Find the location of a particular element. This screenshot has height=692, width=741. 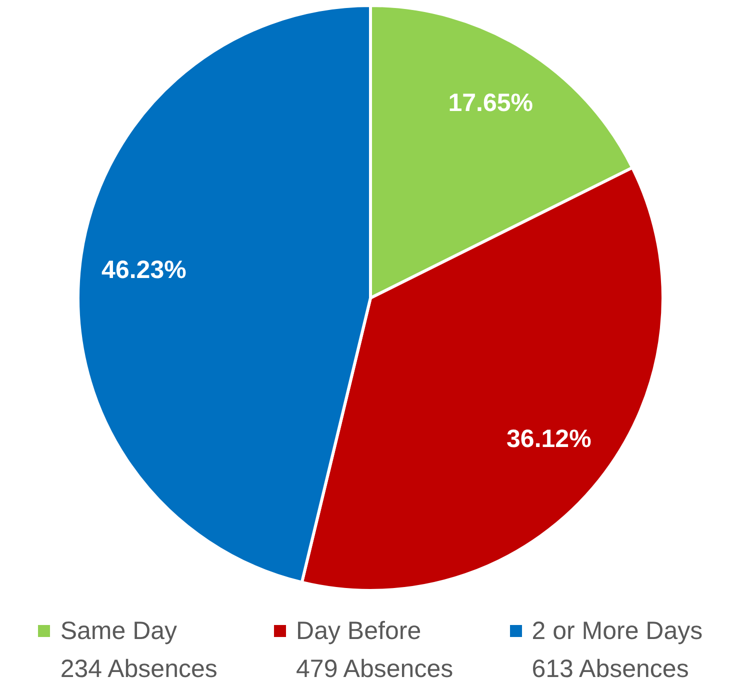

legend-label: Day Before 479 Absences is located at coordinates (375, 650).